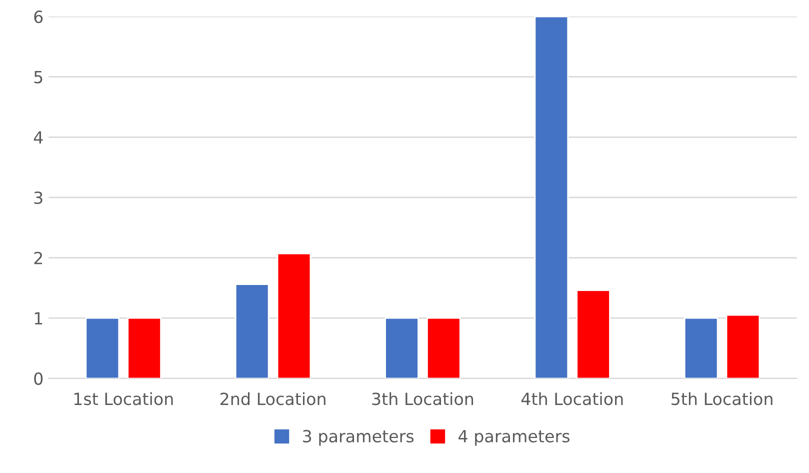 Image resolution: width=809 pixels, height=473 pixels. What do you see at coordinates (38, 197) in the screenshot?
I see `y-tick-label: 3` at bounding box center [38, 197].